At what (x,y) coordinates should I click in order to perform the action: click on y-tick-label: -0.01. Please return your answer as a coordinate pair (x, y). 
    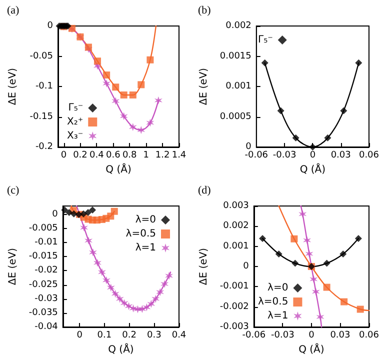
    Looking at the image, I should click on (46, 243).